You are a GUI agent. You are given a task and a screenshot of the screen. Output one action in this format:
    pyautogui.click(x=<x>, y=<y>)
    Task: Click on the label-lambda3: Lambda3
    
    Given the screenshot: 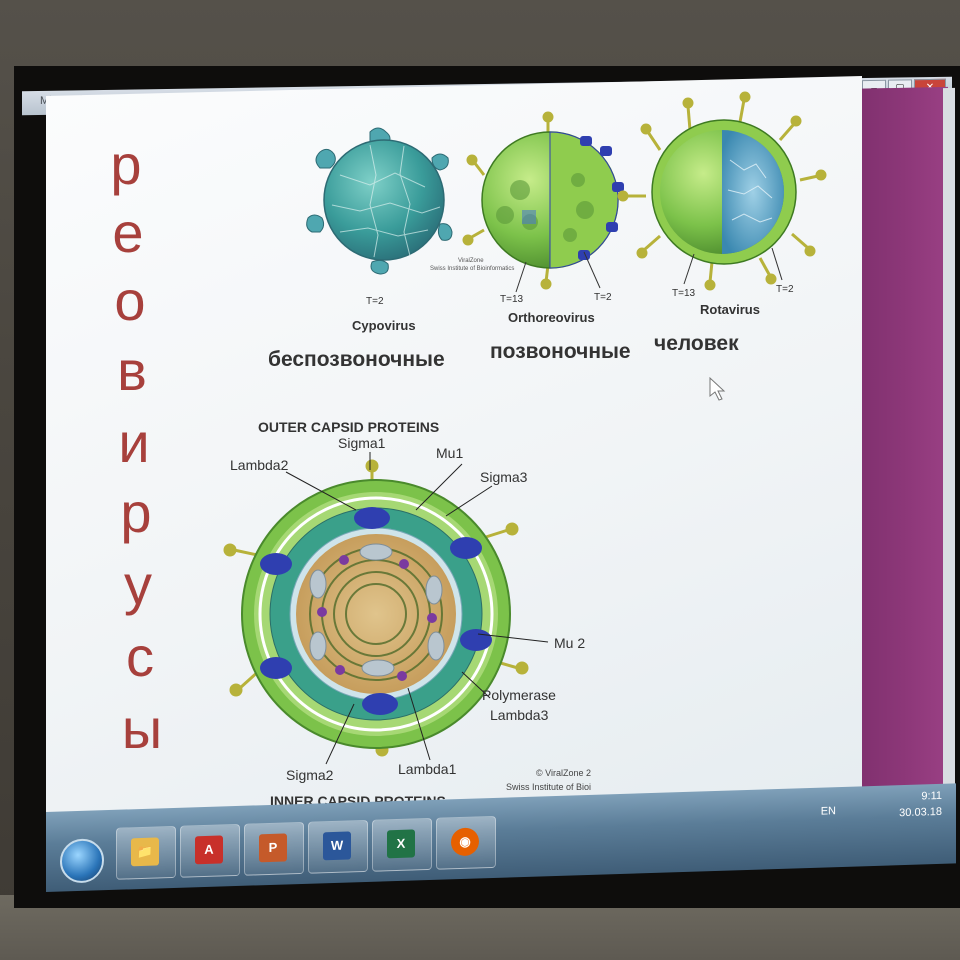 What is the action you would take?
    pyautogui.click(x=519, y=715)
    